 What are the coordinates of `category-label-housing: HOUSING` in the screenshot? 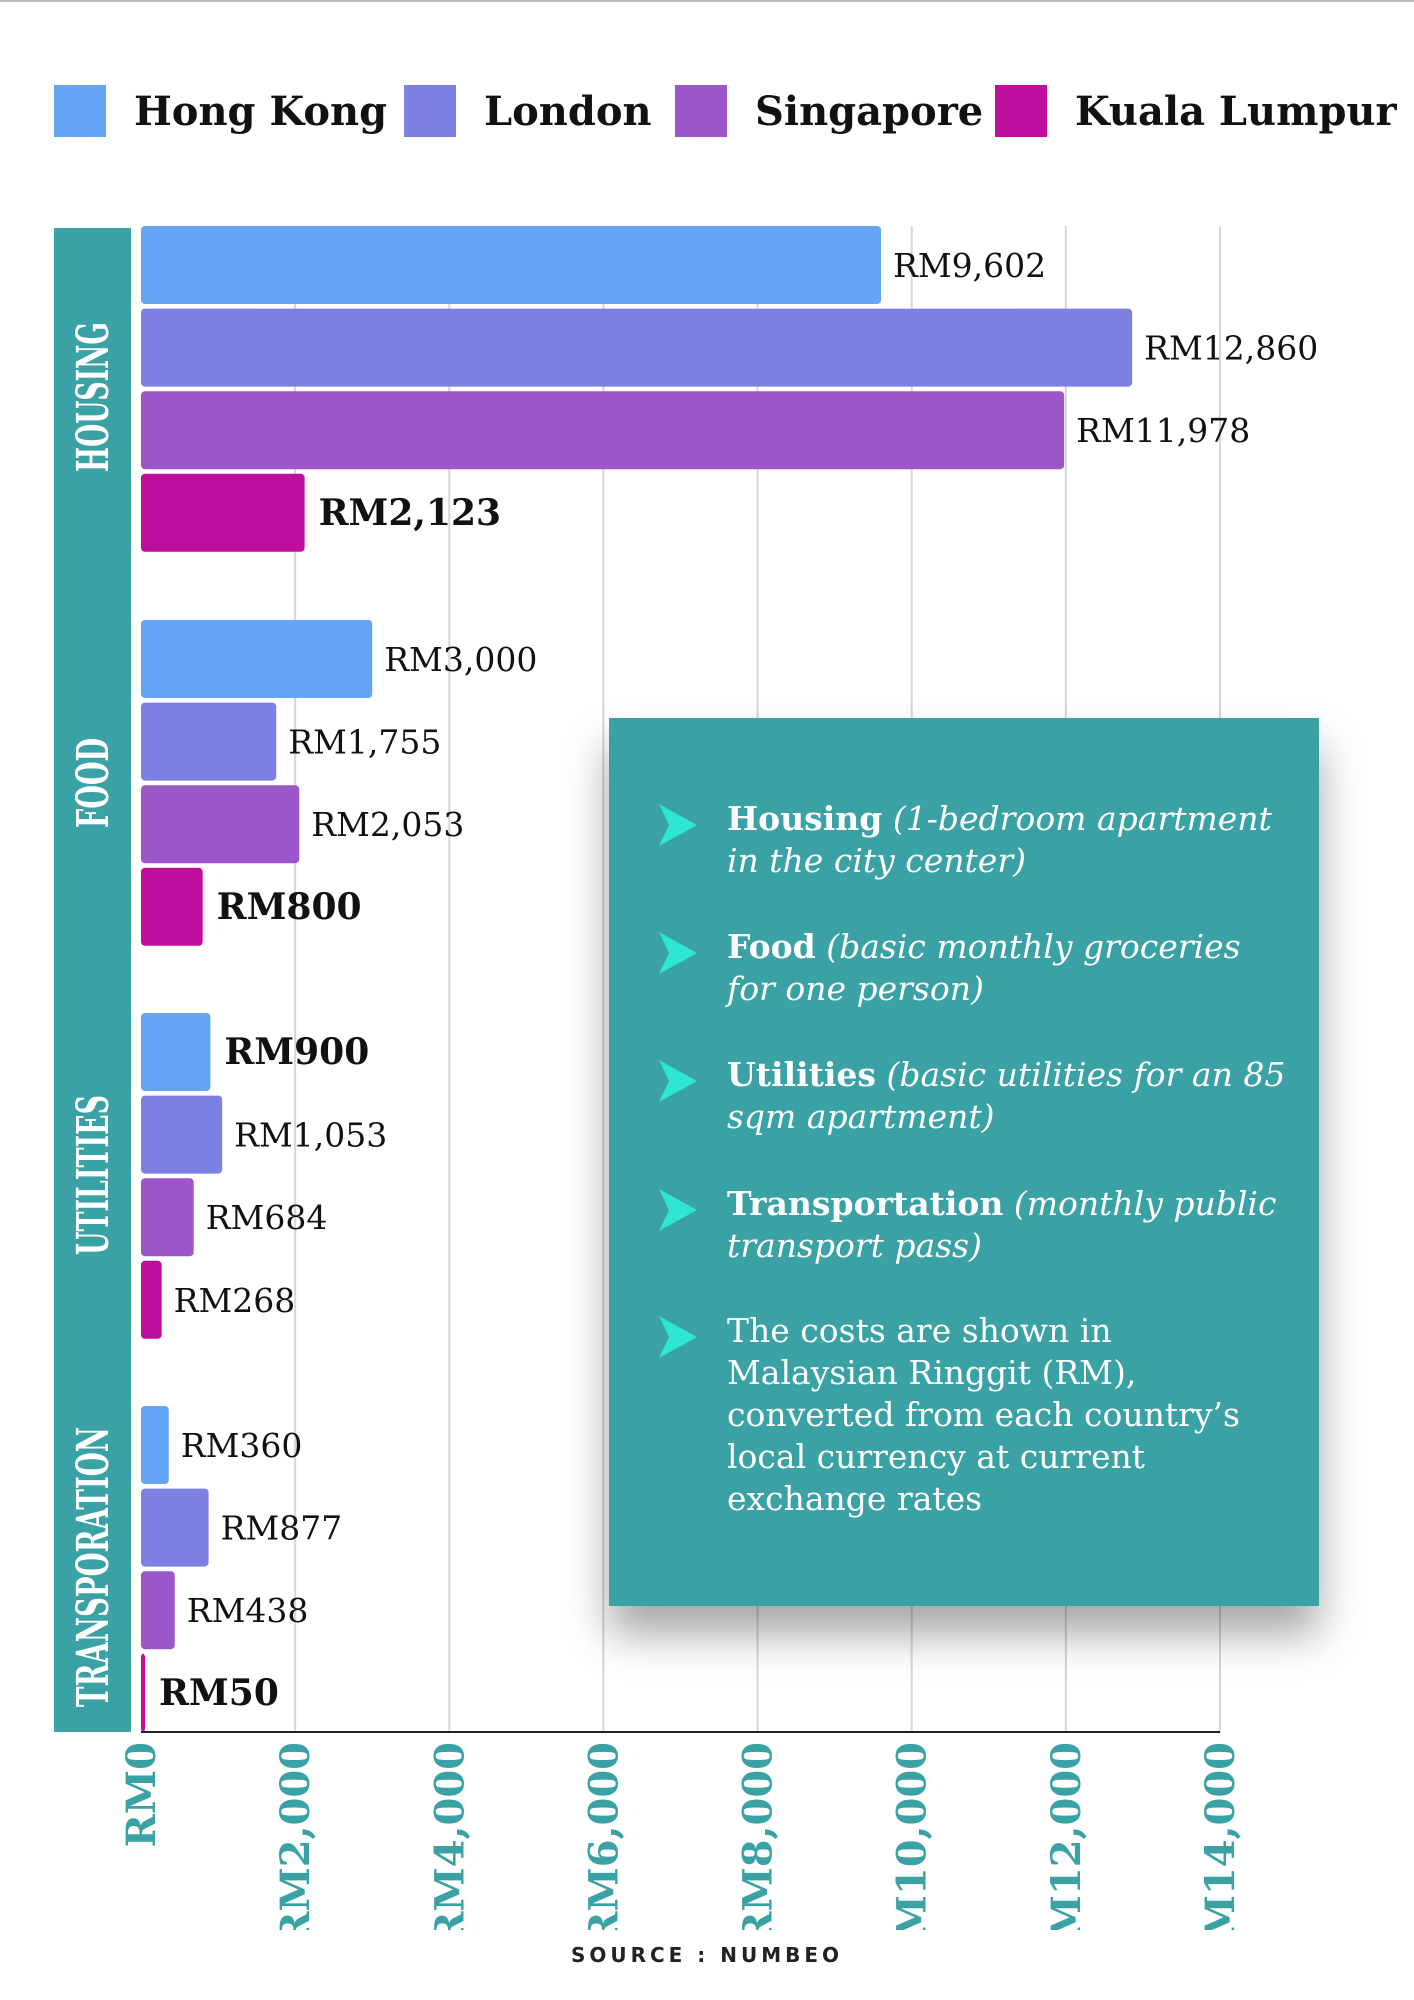 It's located at (93, 397).